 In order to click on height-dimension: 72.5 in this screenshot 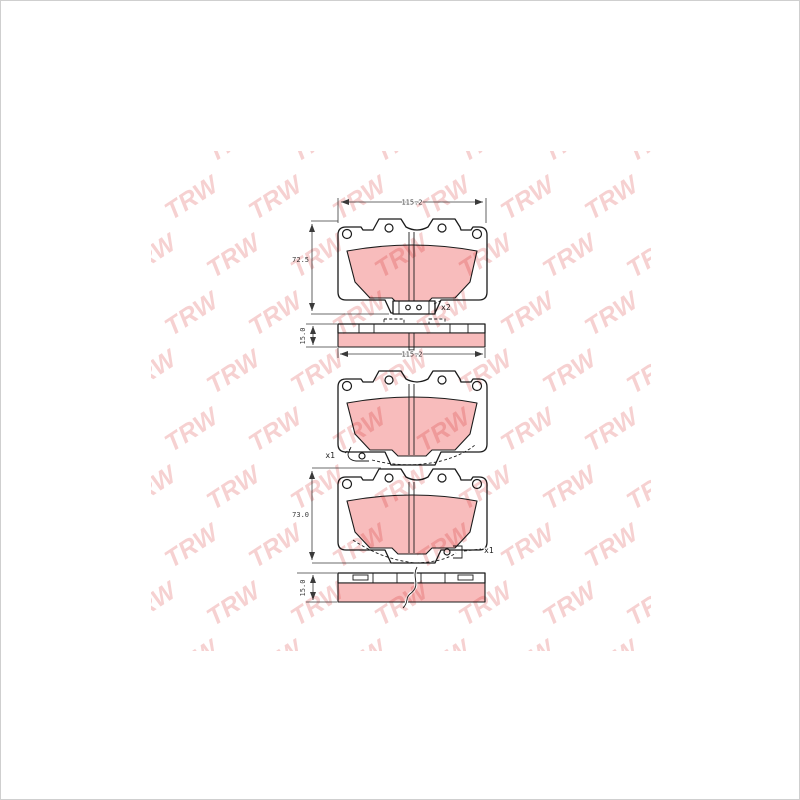, I will do `click(340, 267)`.